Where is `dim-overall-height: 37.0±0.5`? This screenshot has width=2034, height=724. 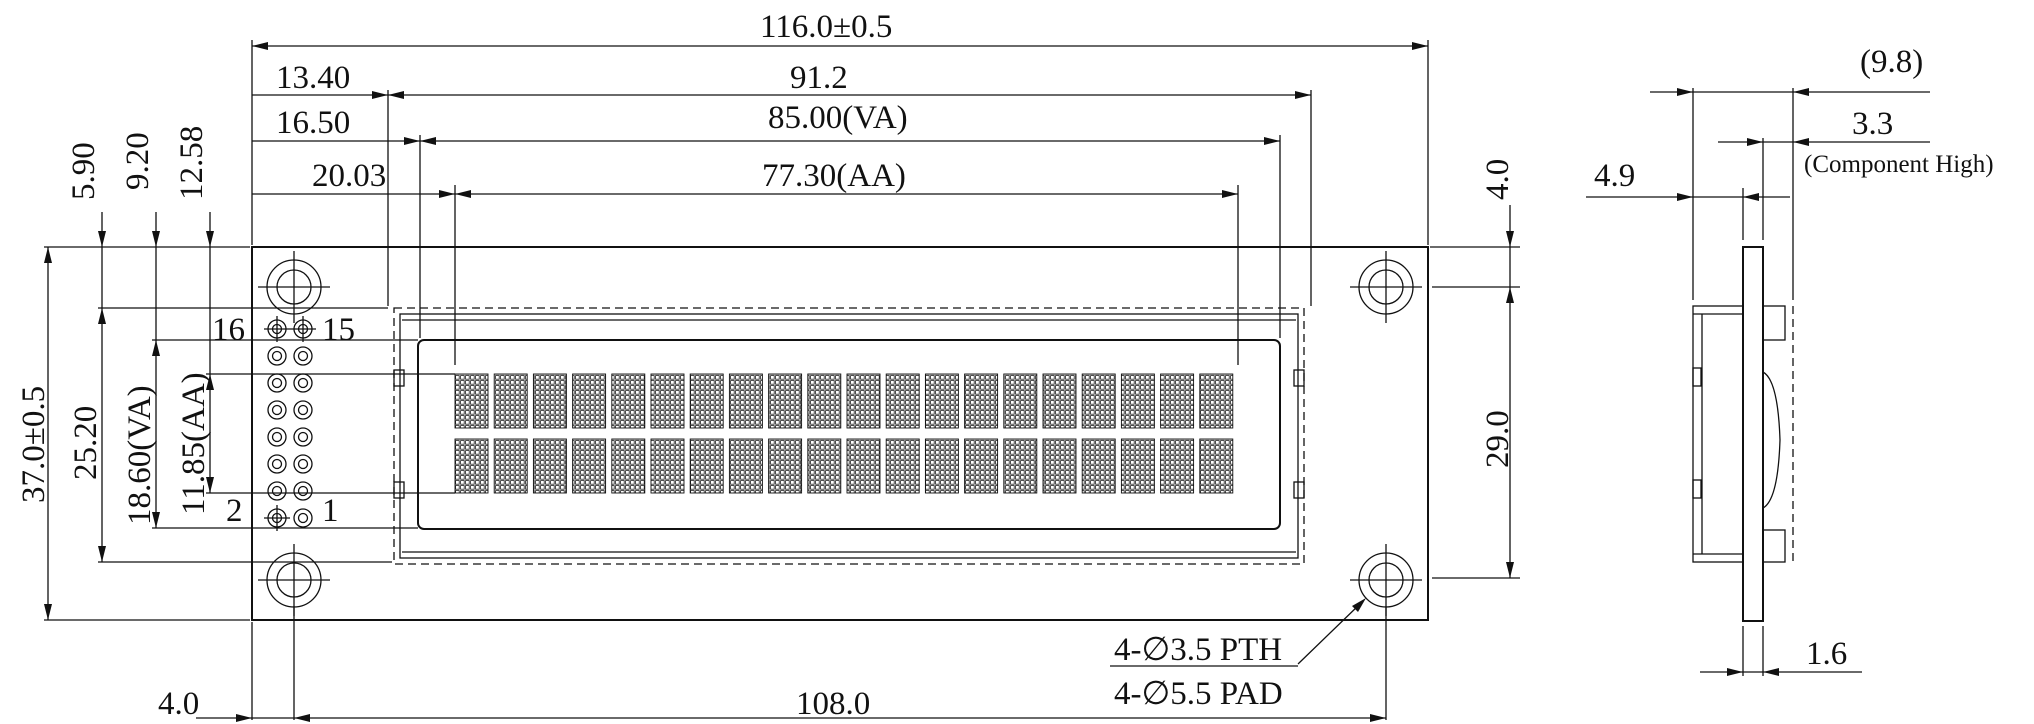 dim-overall-height: 37.0±0.5 is located at coordinates (34, 444).